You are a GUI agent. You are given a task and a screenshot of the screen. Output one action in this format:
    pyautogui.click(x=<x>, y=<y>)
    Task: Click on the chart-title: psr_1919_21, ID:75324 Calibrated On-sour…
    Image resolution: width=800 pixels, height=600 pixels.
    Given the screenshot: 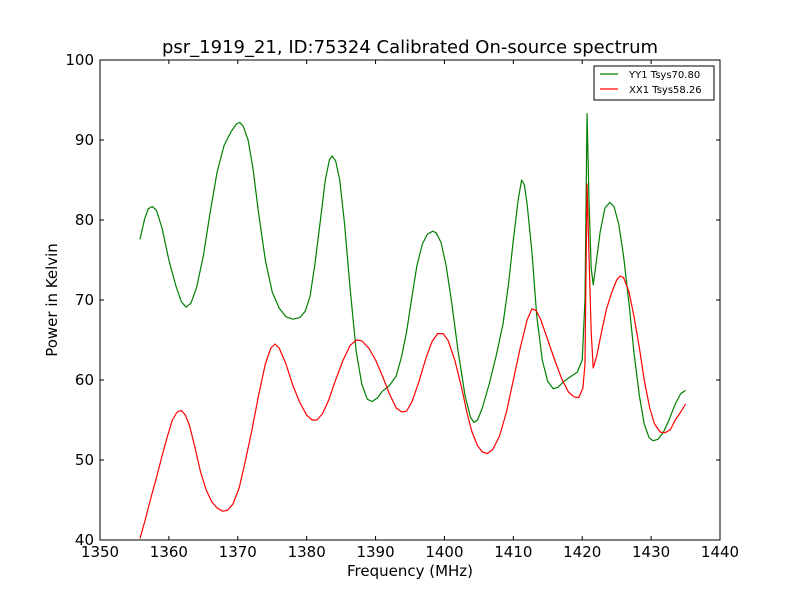 What is the action you would take?
    pyautogui.click(x=410, y=47)
    